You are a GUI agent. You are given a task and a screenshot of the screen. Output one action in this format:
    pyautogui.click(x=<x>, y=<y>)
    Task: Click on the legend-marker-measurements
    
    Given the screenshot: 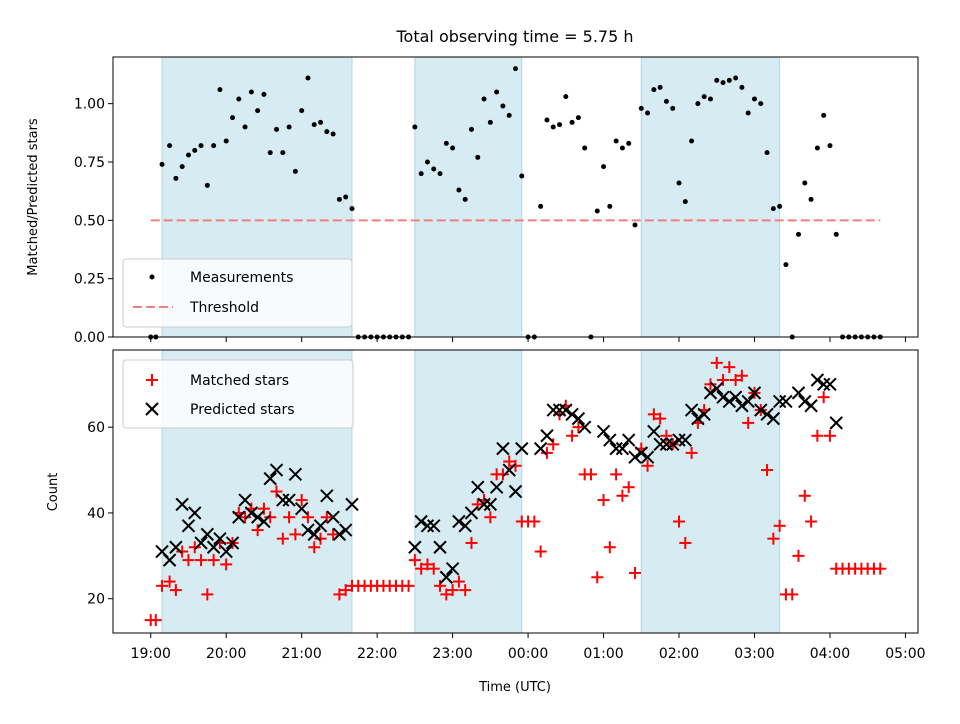 What is the action you would take?
    pyautogui.click(x=152, y=277)
    